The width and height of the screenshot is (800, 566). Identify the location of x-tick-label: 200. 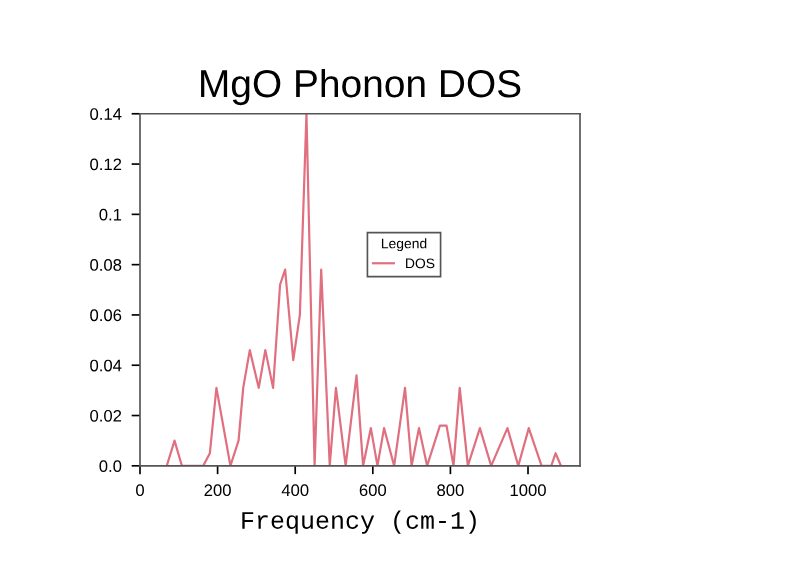
(217, 490).